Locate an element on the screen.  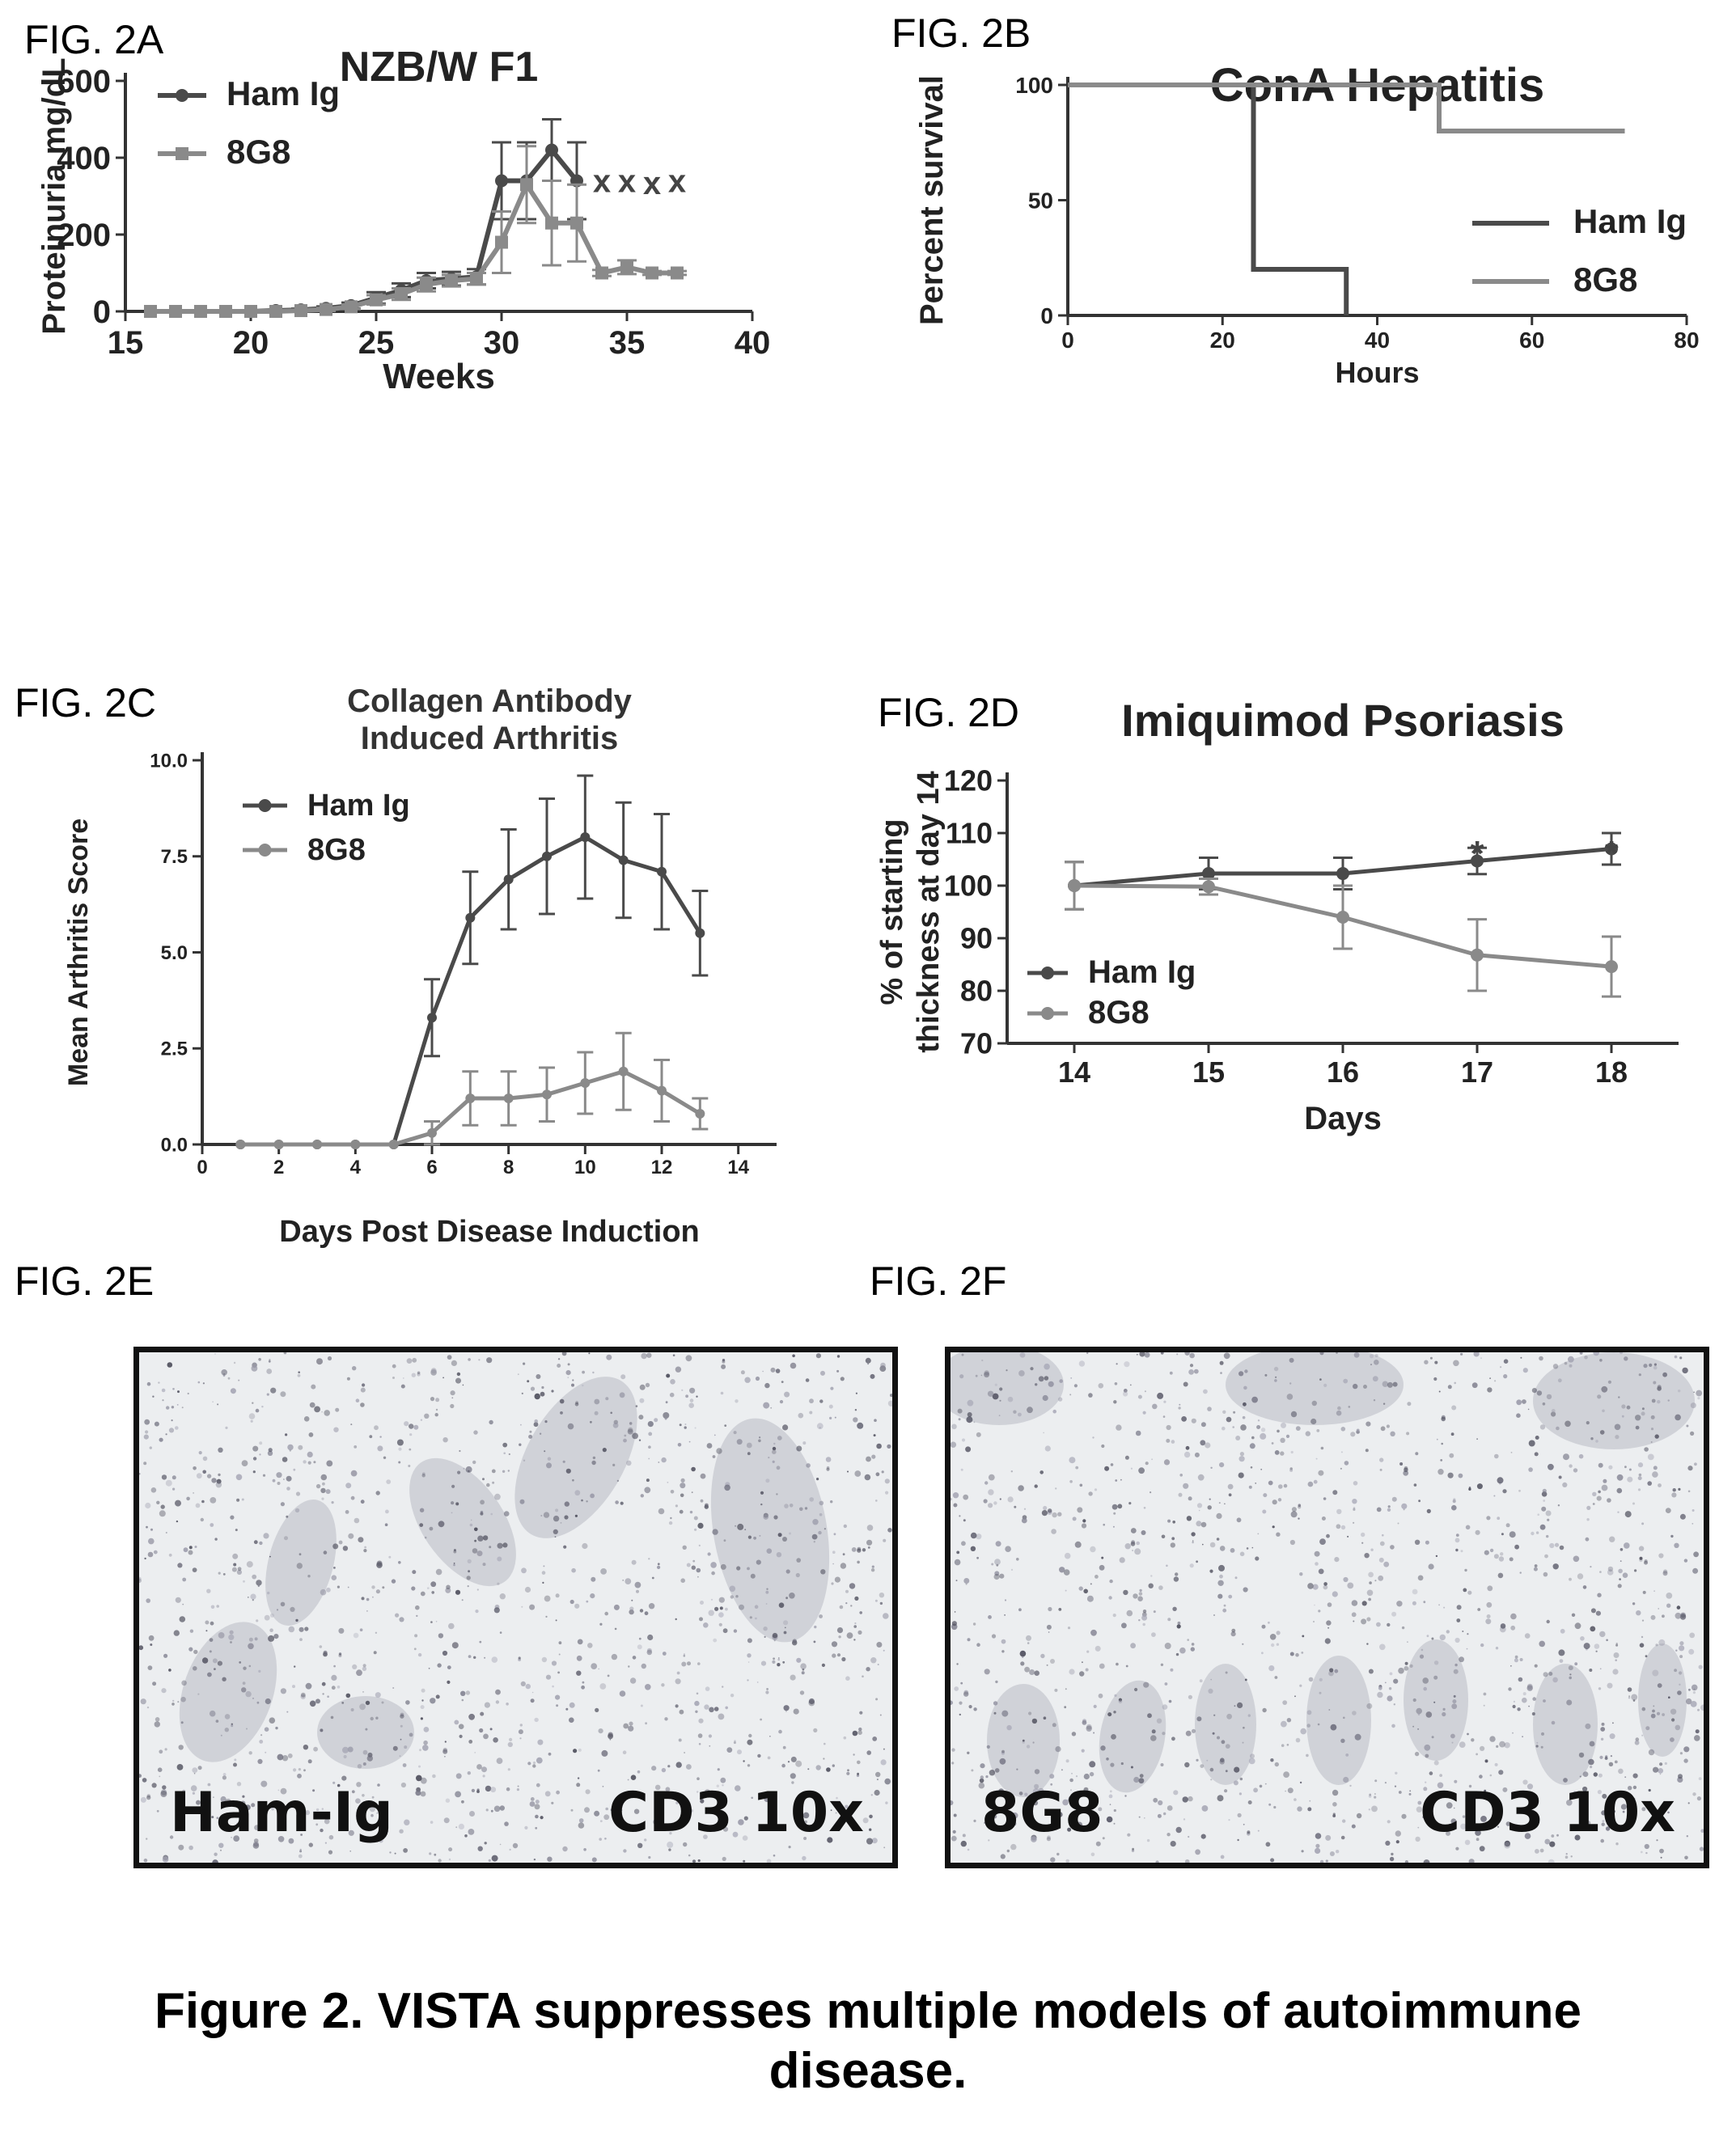
y-tick-label: 70 is located at coordinates (976, 1043).